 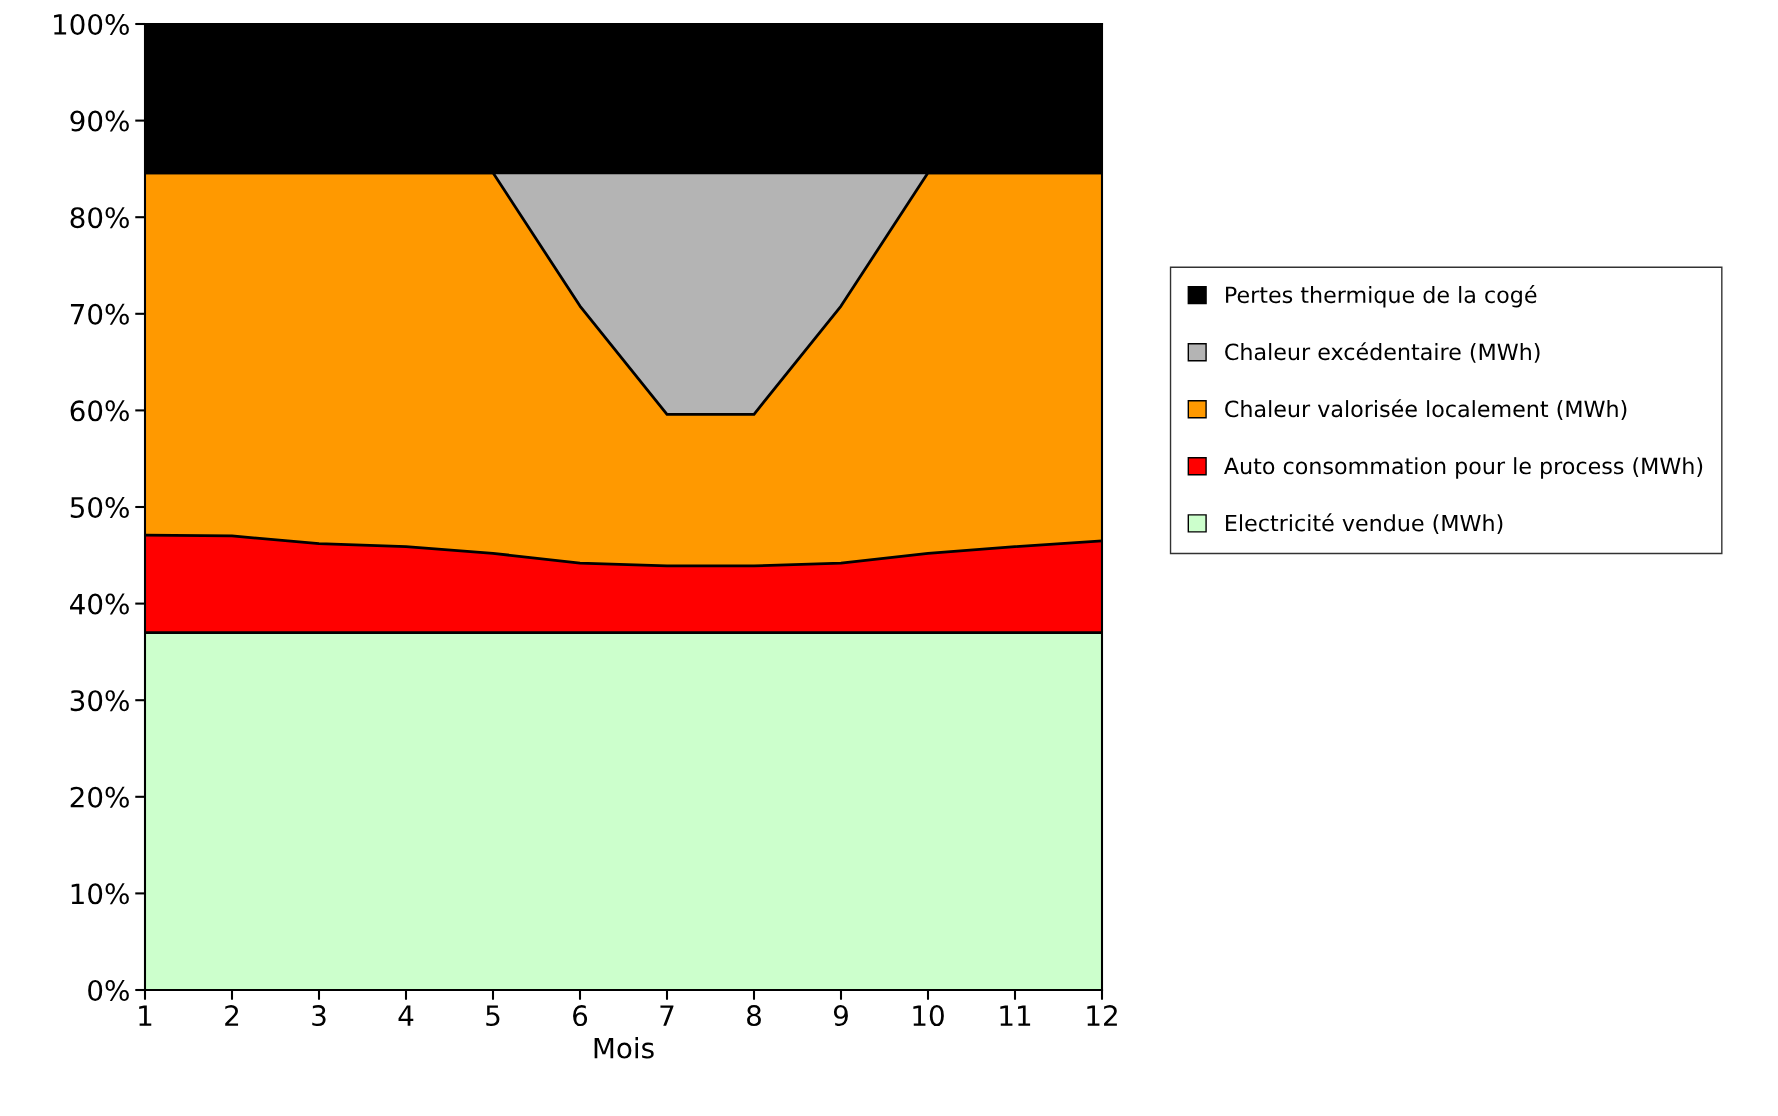 I want to click on y-tick-label: 40%, so click(x=99, y=604).